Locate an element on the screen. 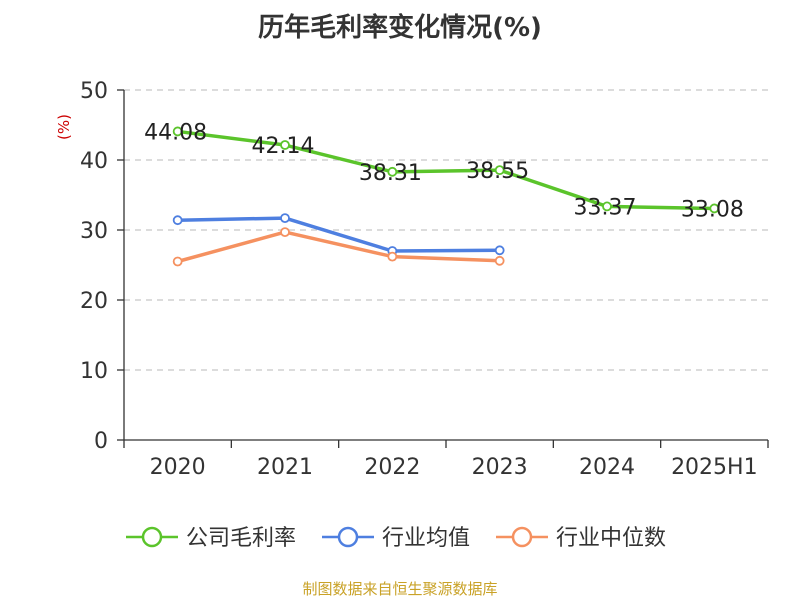  x-tick-label: 2021 is located at coordinates (285, 467).